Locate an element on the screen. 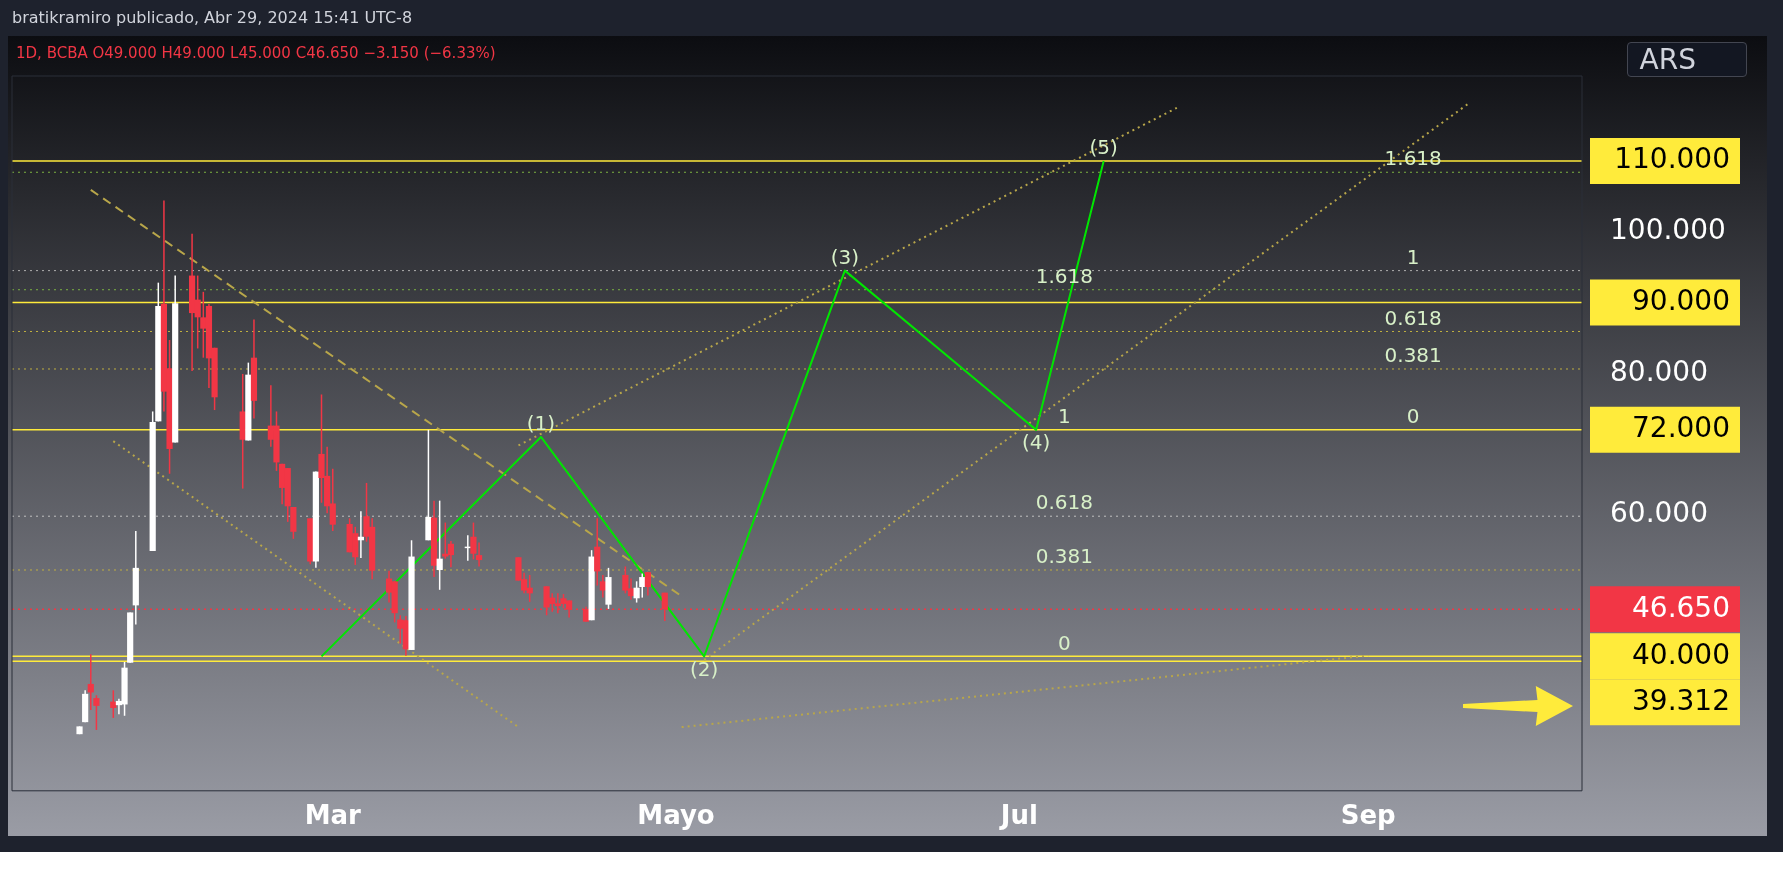 The width and height of the screenshot is (1791, 882). y-tick-label: 80.000 is located at coordinates (1659, 371).